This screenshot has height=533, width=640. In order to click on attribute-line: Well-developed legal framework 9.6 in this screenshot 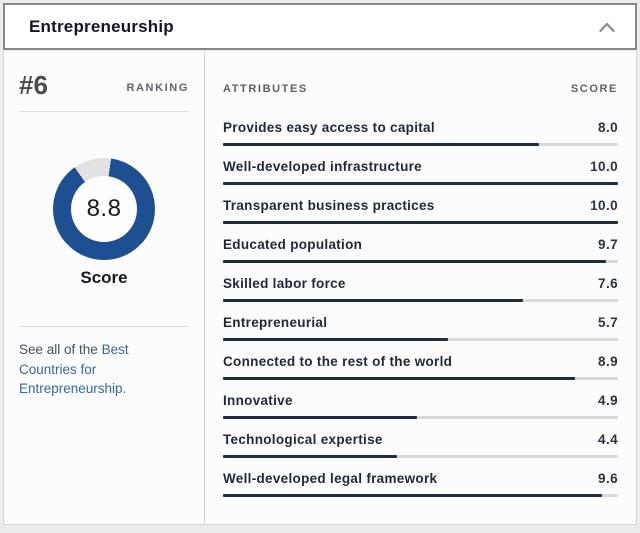, I will do `click(420, 480)`.